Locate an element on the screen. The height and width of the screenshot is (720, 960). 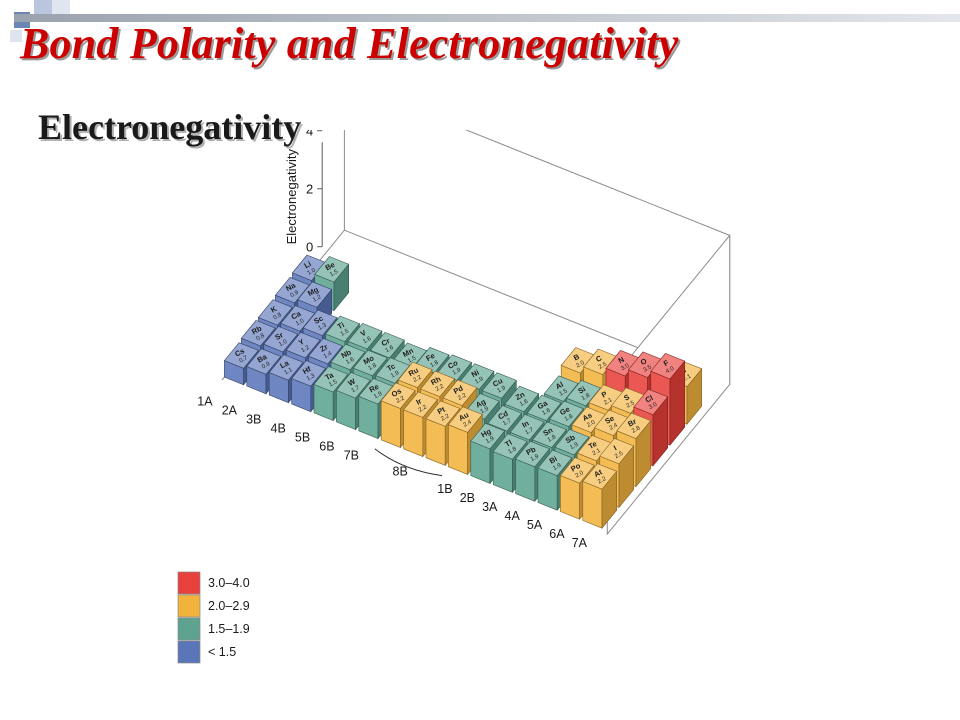
bar-symbol-label: C is located at coordinates (599, 358).